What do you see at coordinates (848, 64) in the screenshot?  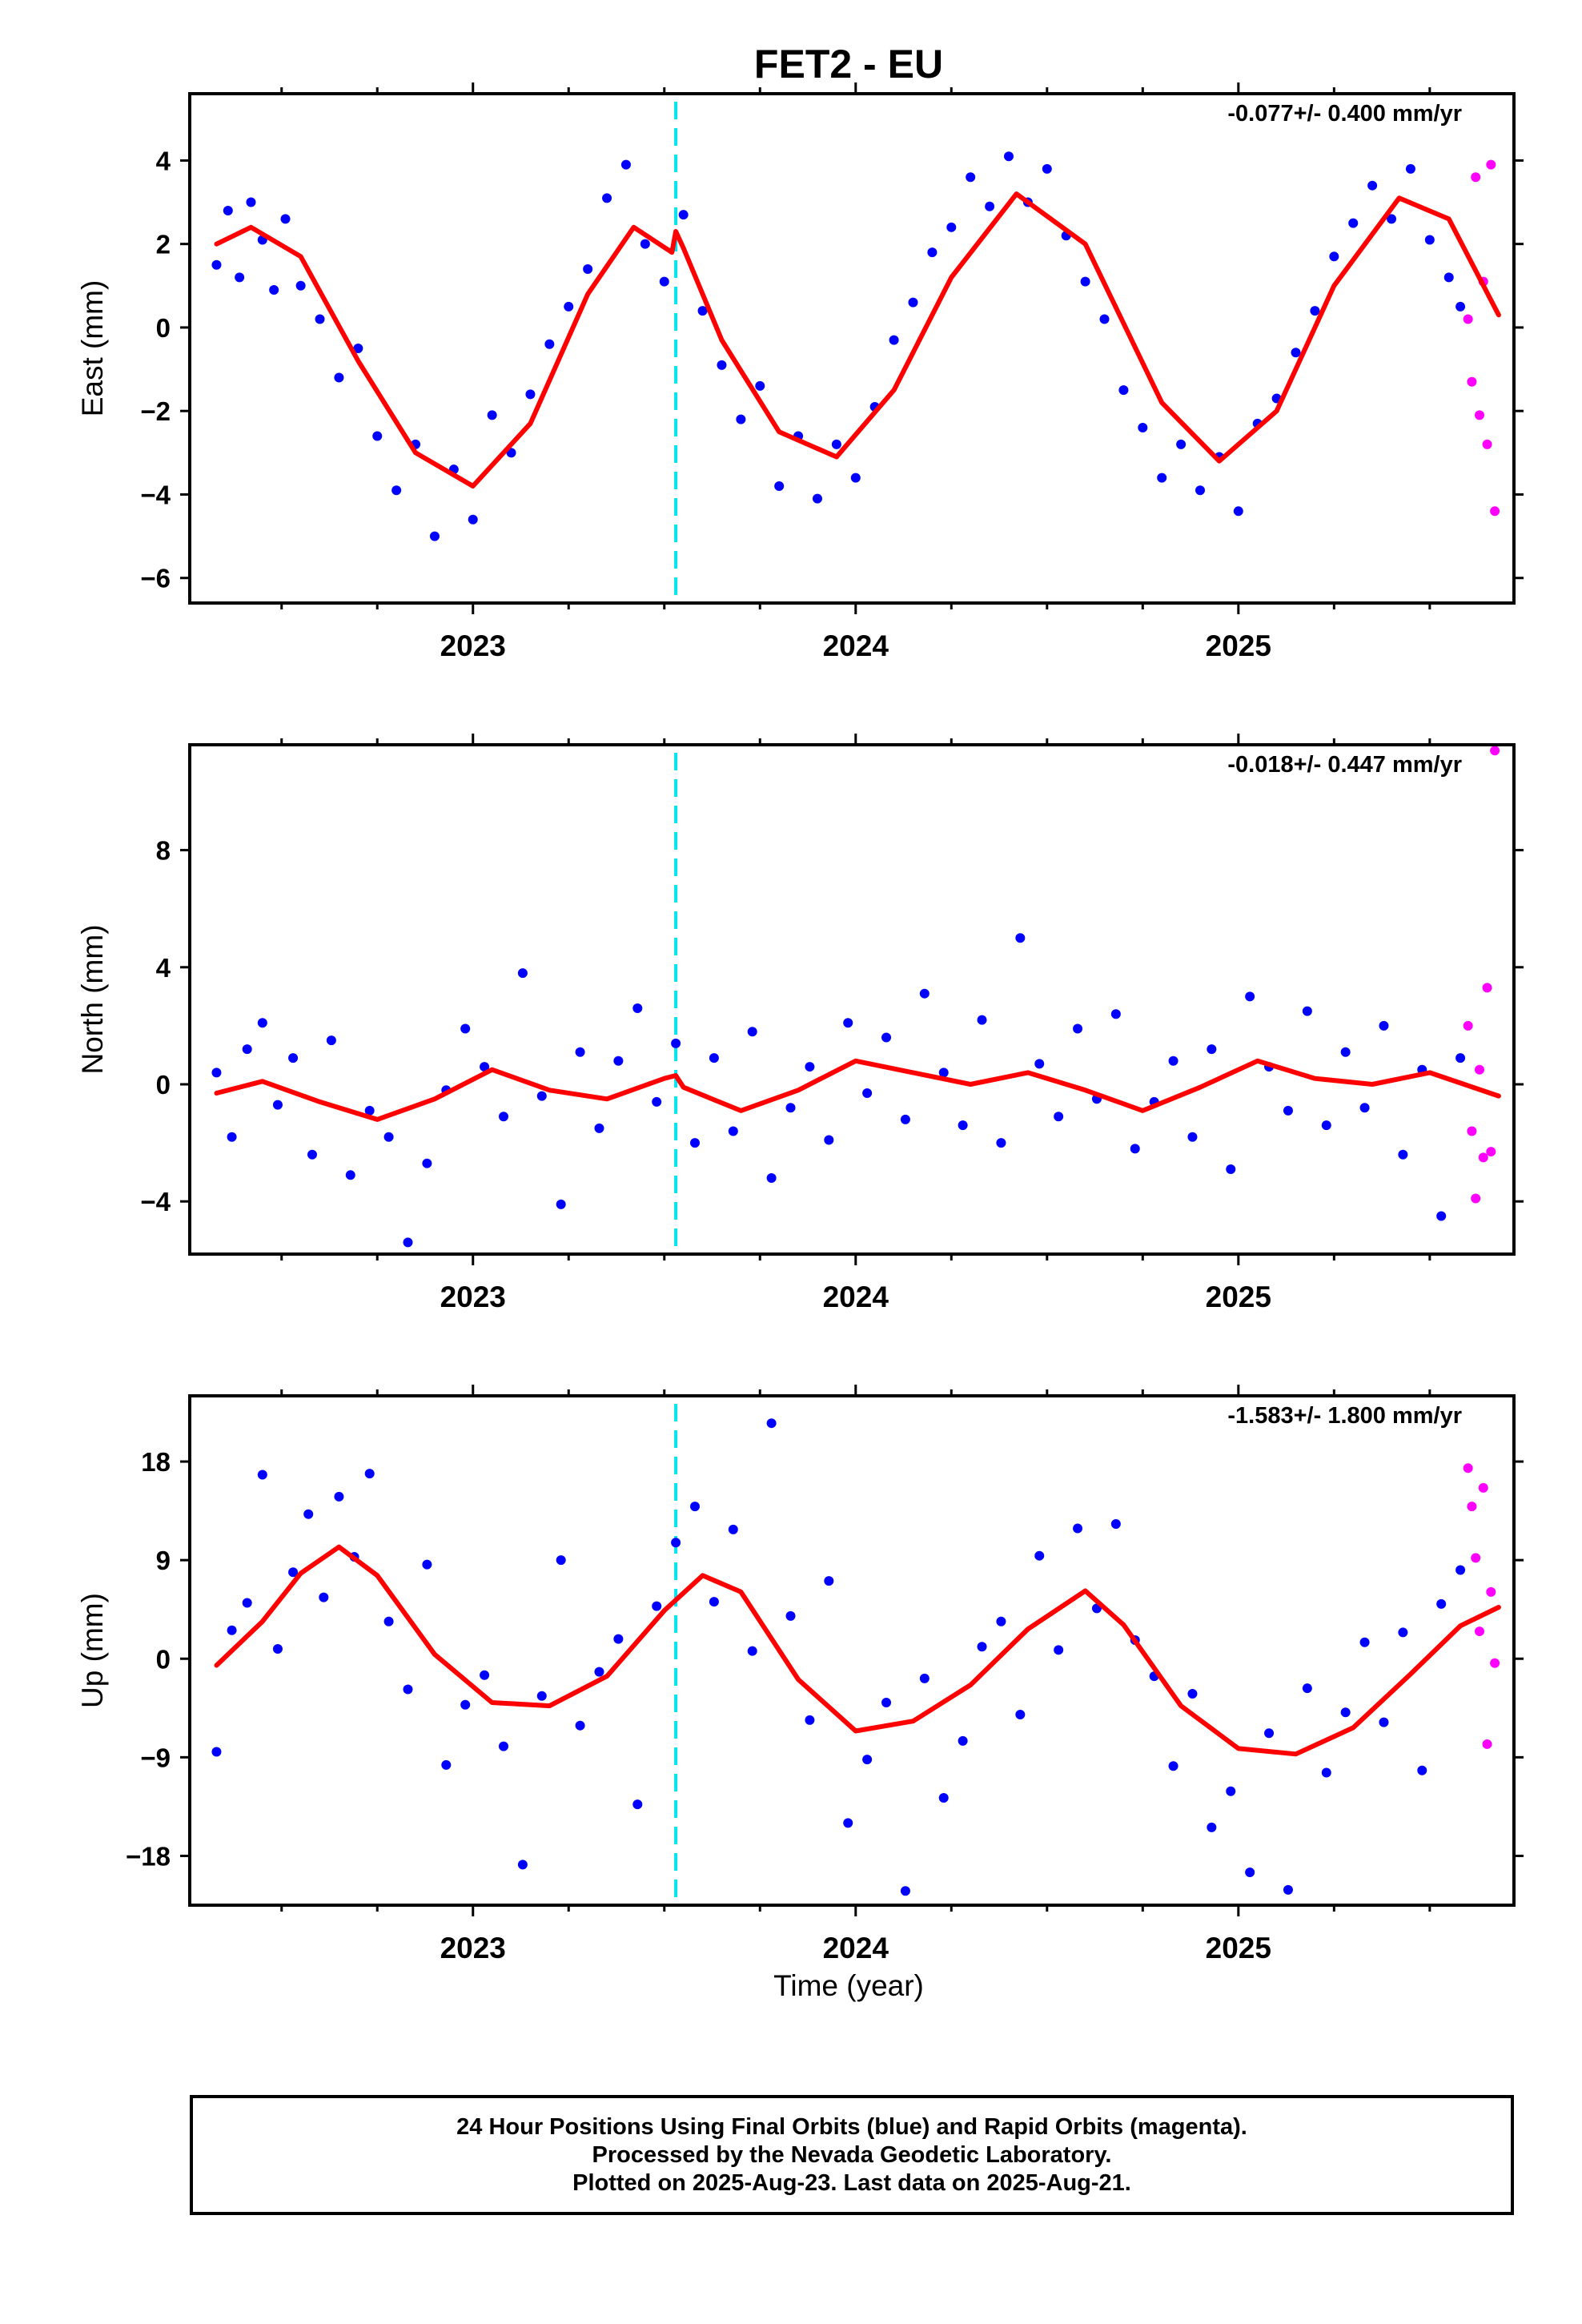 I see `chart-title: FET2 - EU` at bounding box center [848, 64].